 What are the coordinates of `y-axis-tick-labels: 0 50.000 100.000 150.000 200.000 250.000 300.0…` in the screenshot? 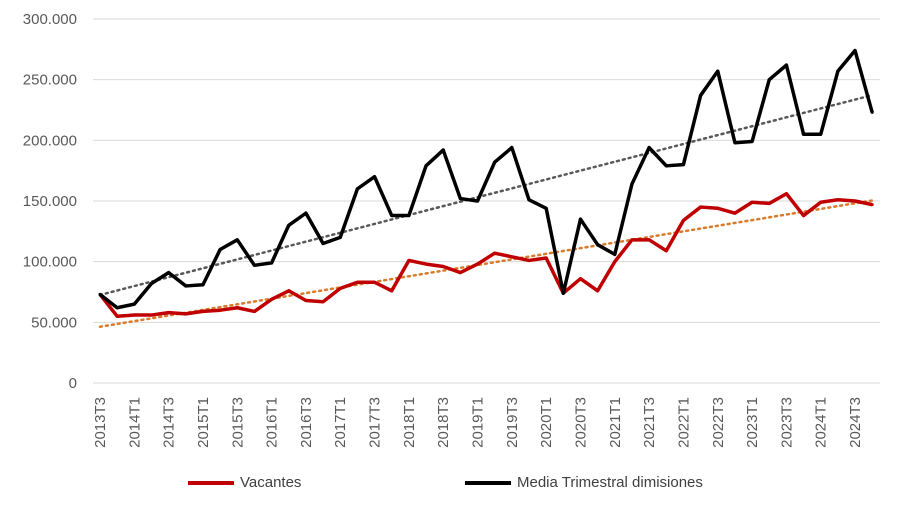 It's located at (50, 201).